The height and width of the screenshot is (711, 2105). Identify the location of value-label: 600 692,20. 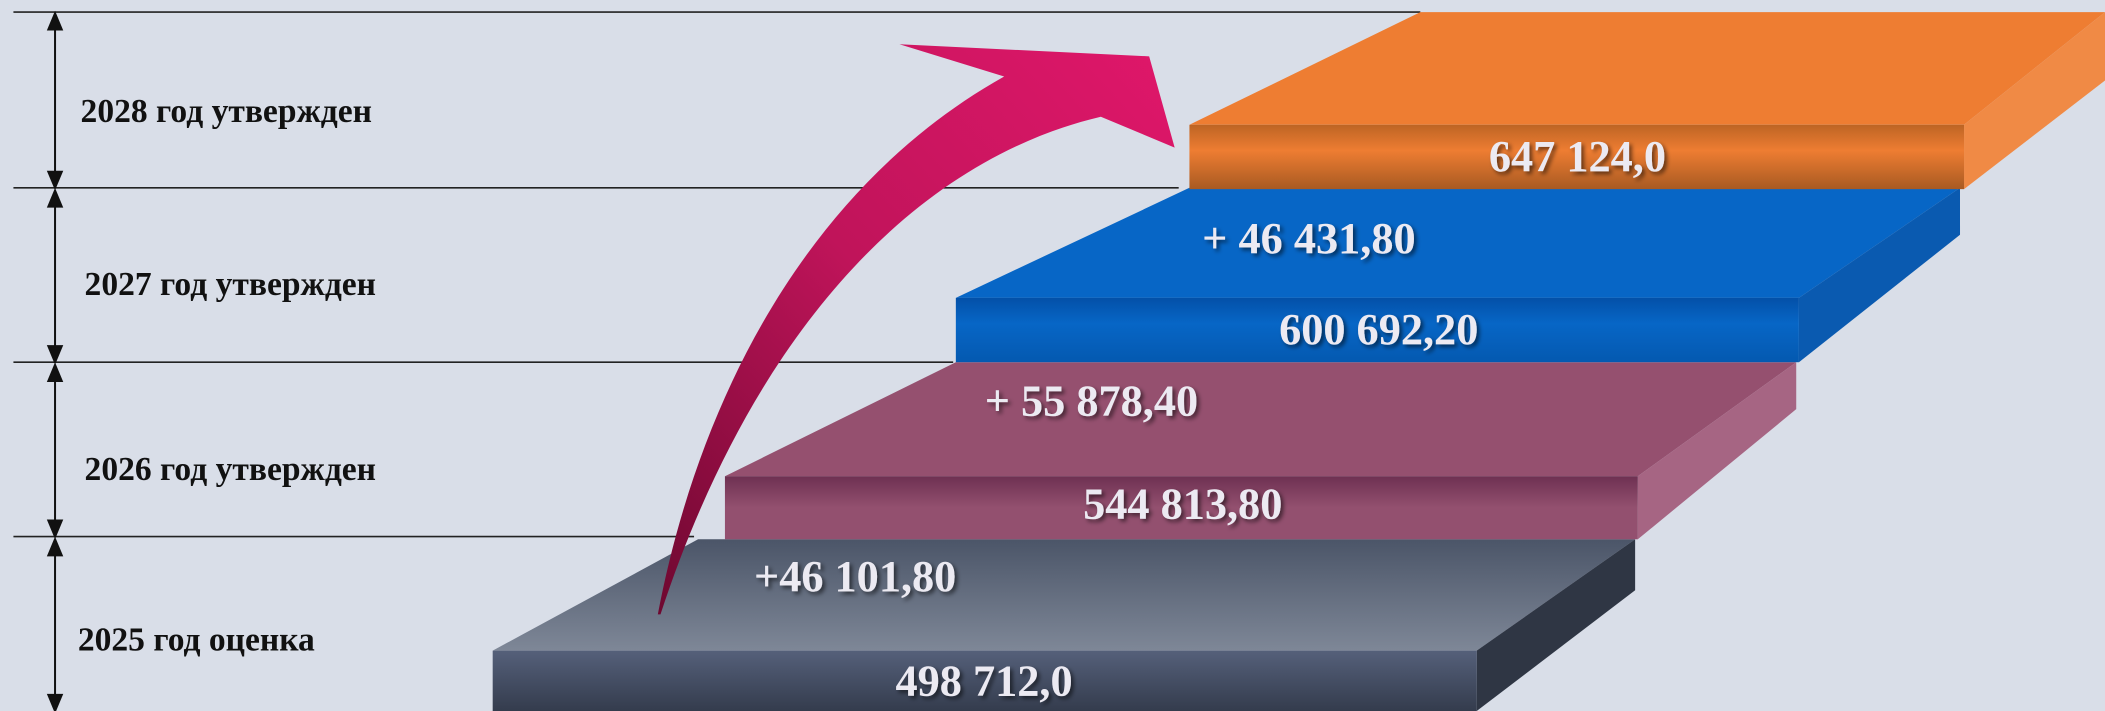
(1378, 329).